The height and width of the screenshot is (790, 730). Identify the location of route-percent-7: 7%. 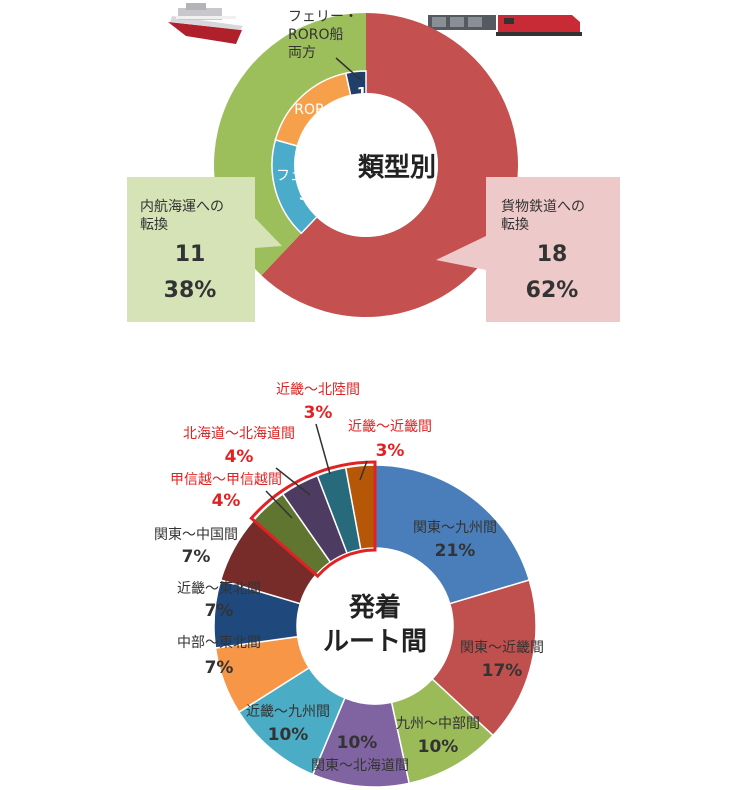
(219, 611).